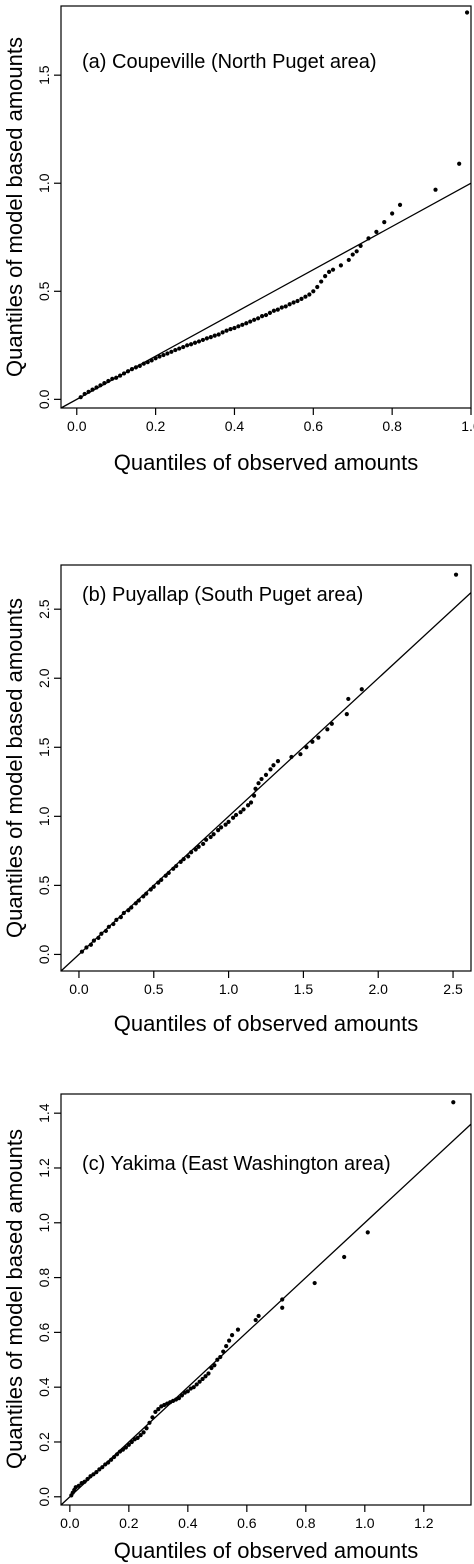 This screenshot has height=1564, width=474. What do you see at coordinates (44, 816) in the screenshot?
I see `y-tick-label: 1.0` at bounding box center [44, 816].